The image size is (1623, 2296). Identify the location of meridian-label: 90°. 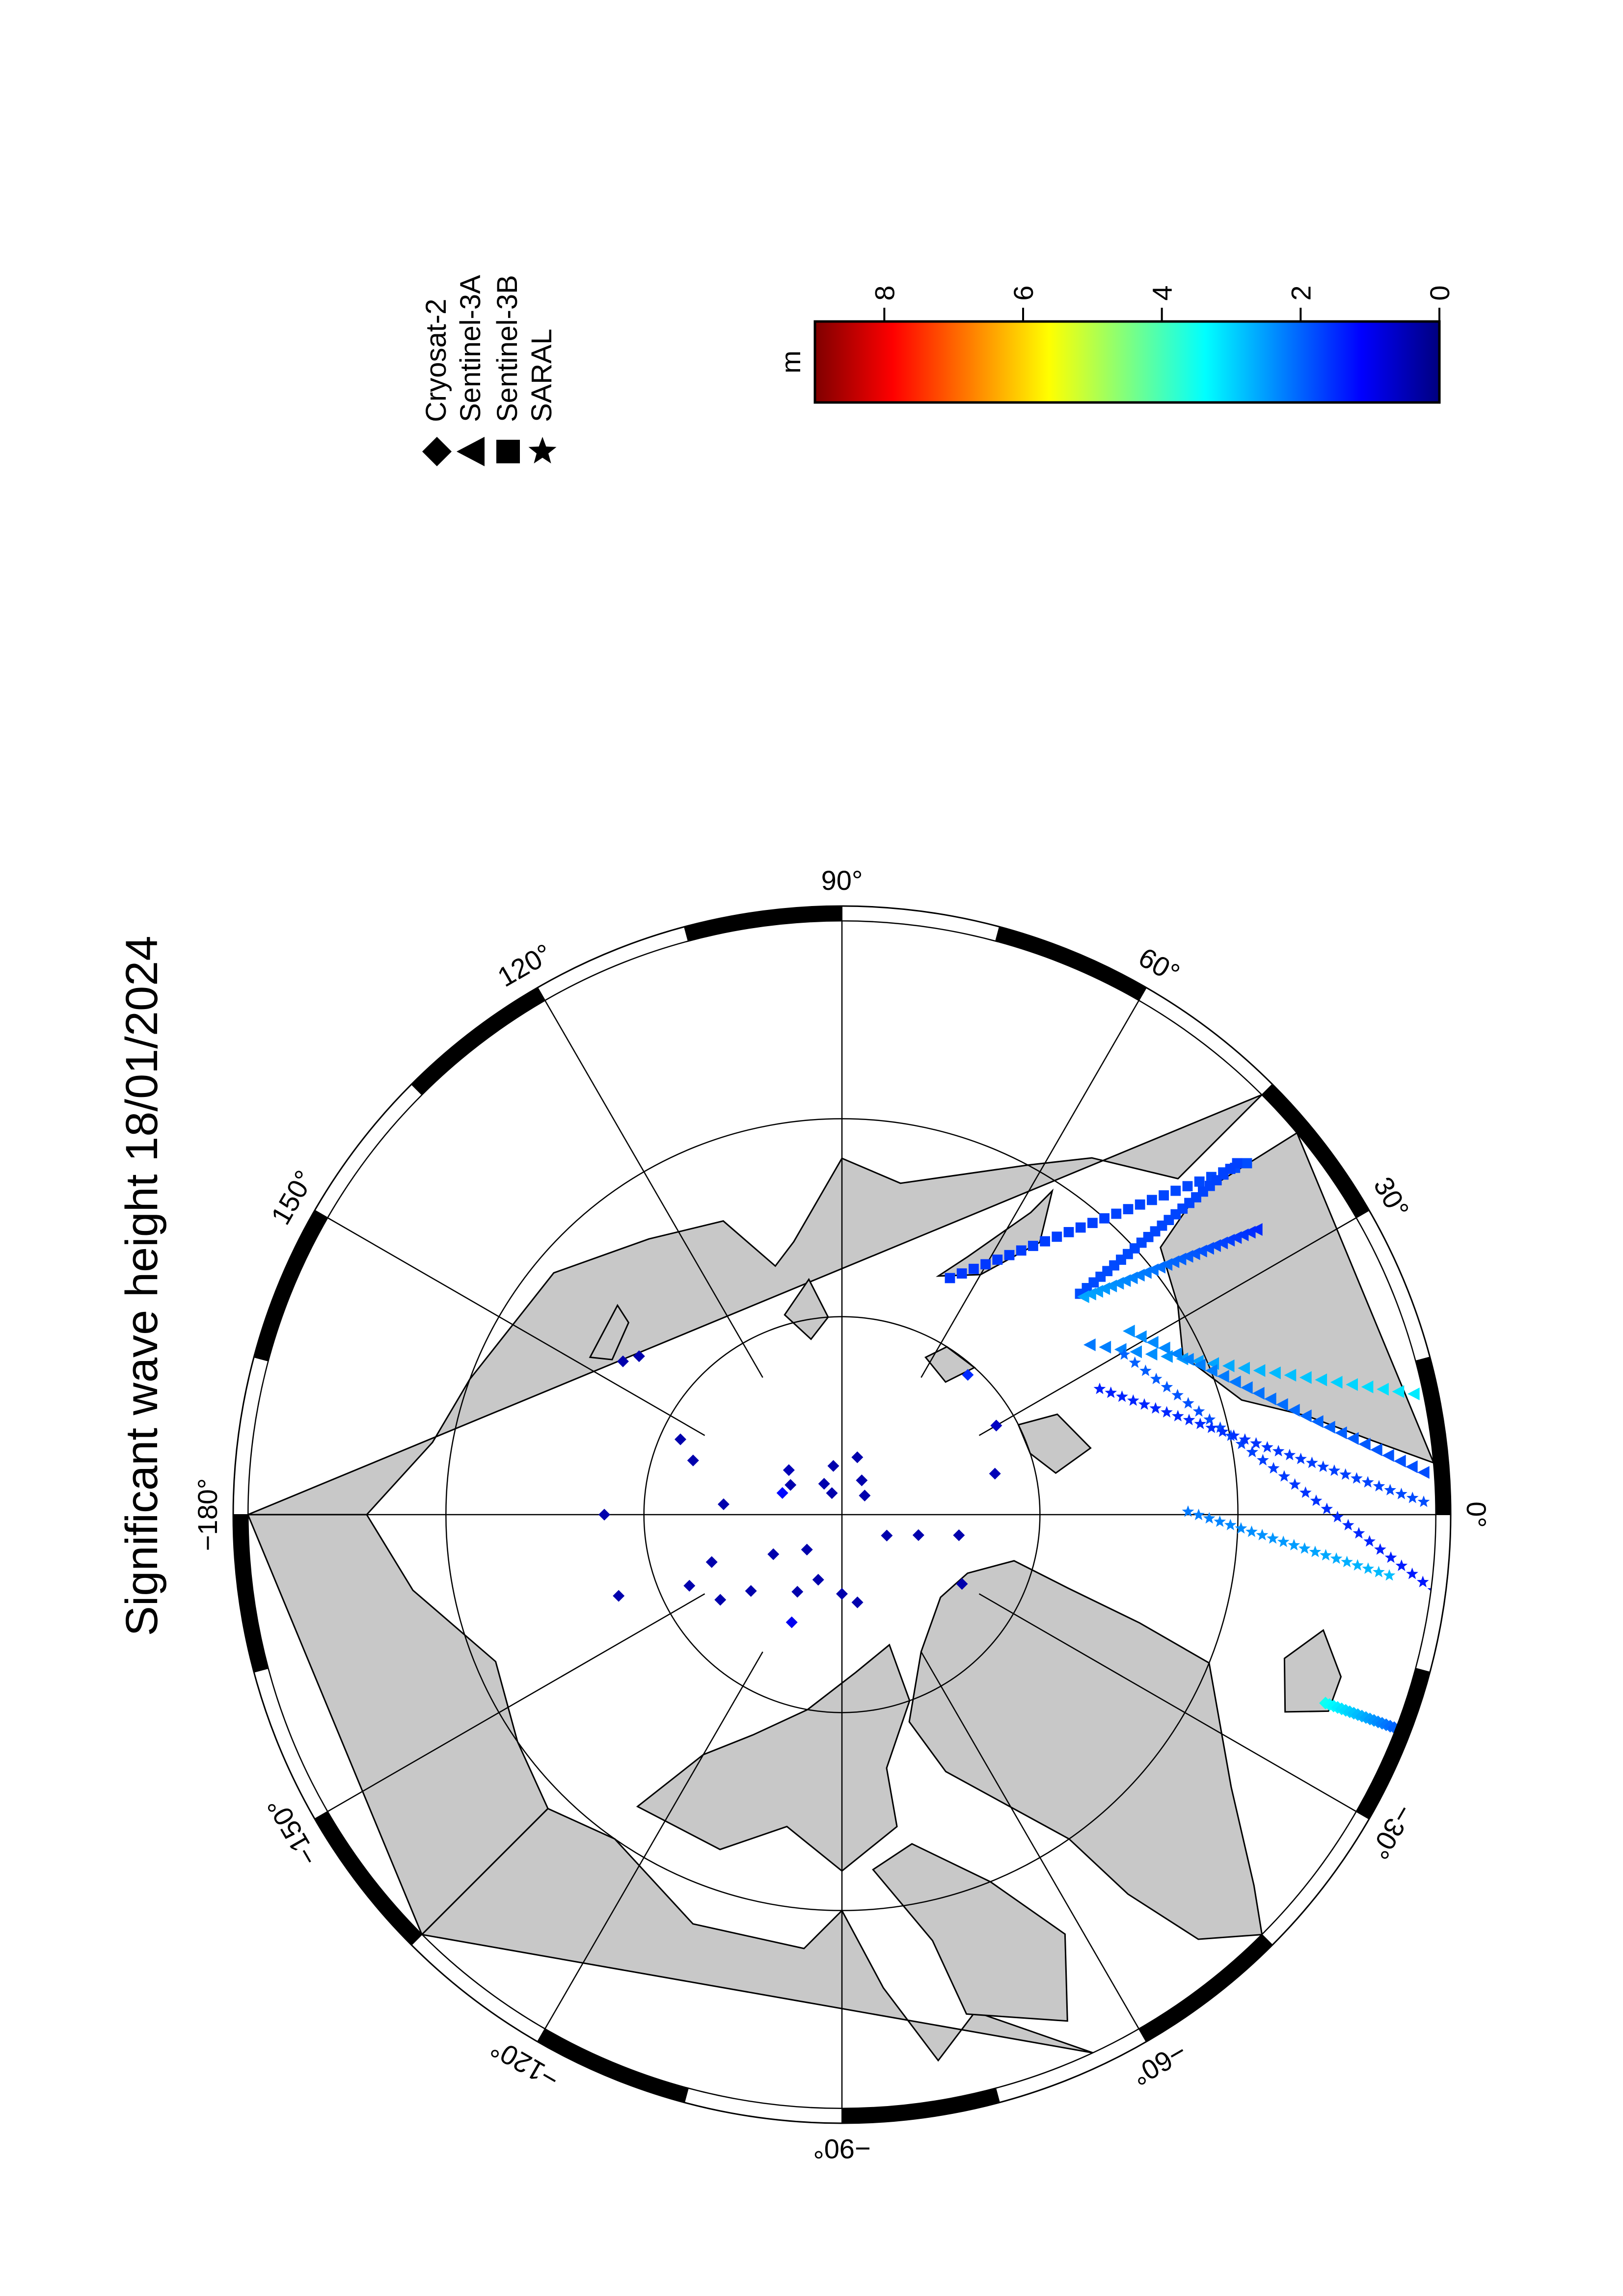
(842, 880).